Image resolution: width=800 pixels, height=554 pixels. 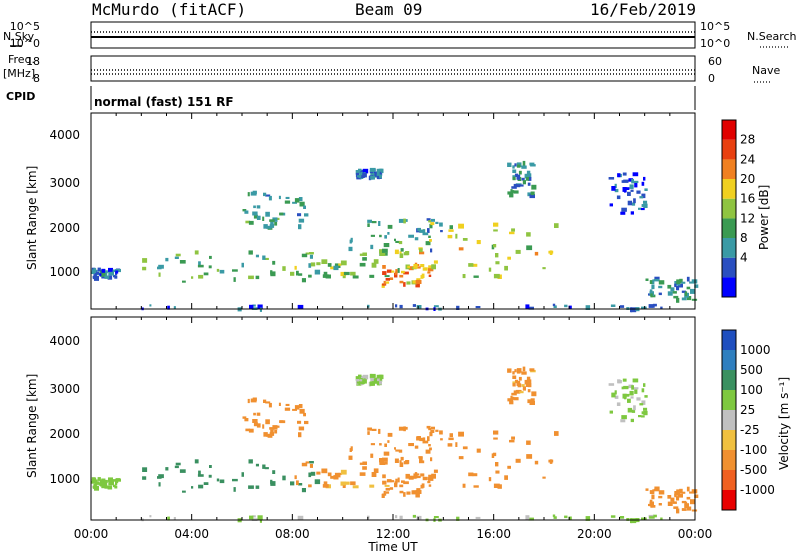 I want to click on power-echo-region, so click(x=407, y=275).